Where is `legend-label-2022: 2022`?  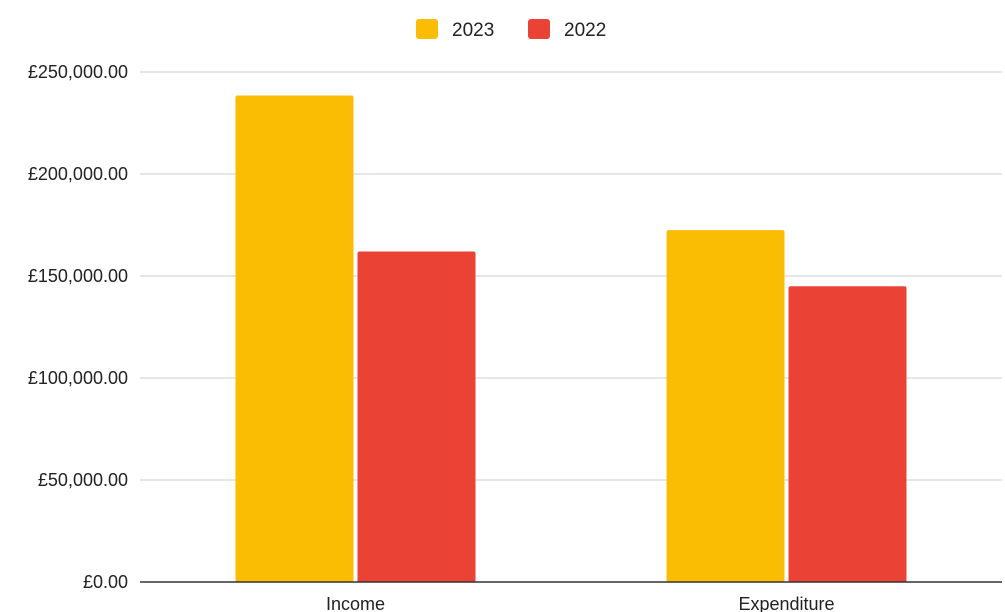
legend-label-2022: 2022 is located at coordinates (585, 30).